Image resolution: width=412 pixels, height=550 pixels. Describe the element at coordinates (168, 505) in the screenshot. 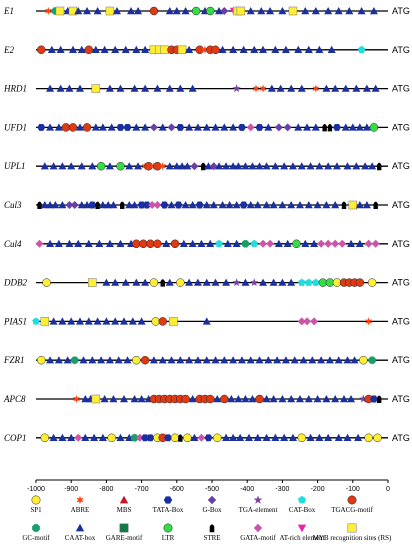

I see `legend-item-tata: TATA-Box` at that location.